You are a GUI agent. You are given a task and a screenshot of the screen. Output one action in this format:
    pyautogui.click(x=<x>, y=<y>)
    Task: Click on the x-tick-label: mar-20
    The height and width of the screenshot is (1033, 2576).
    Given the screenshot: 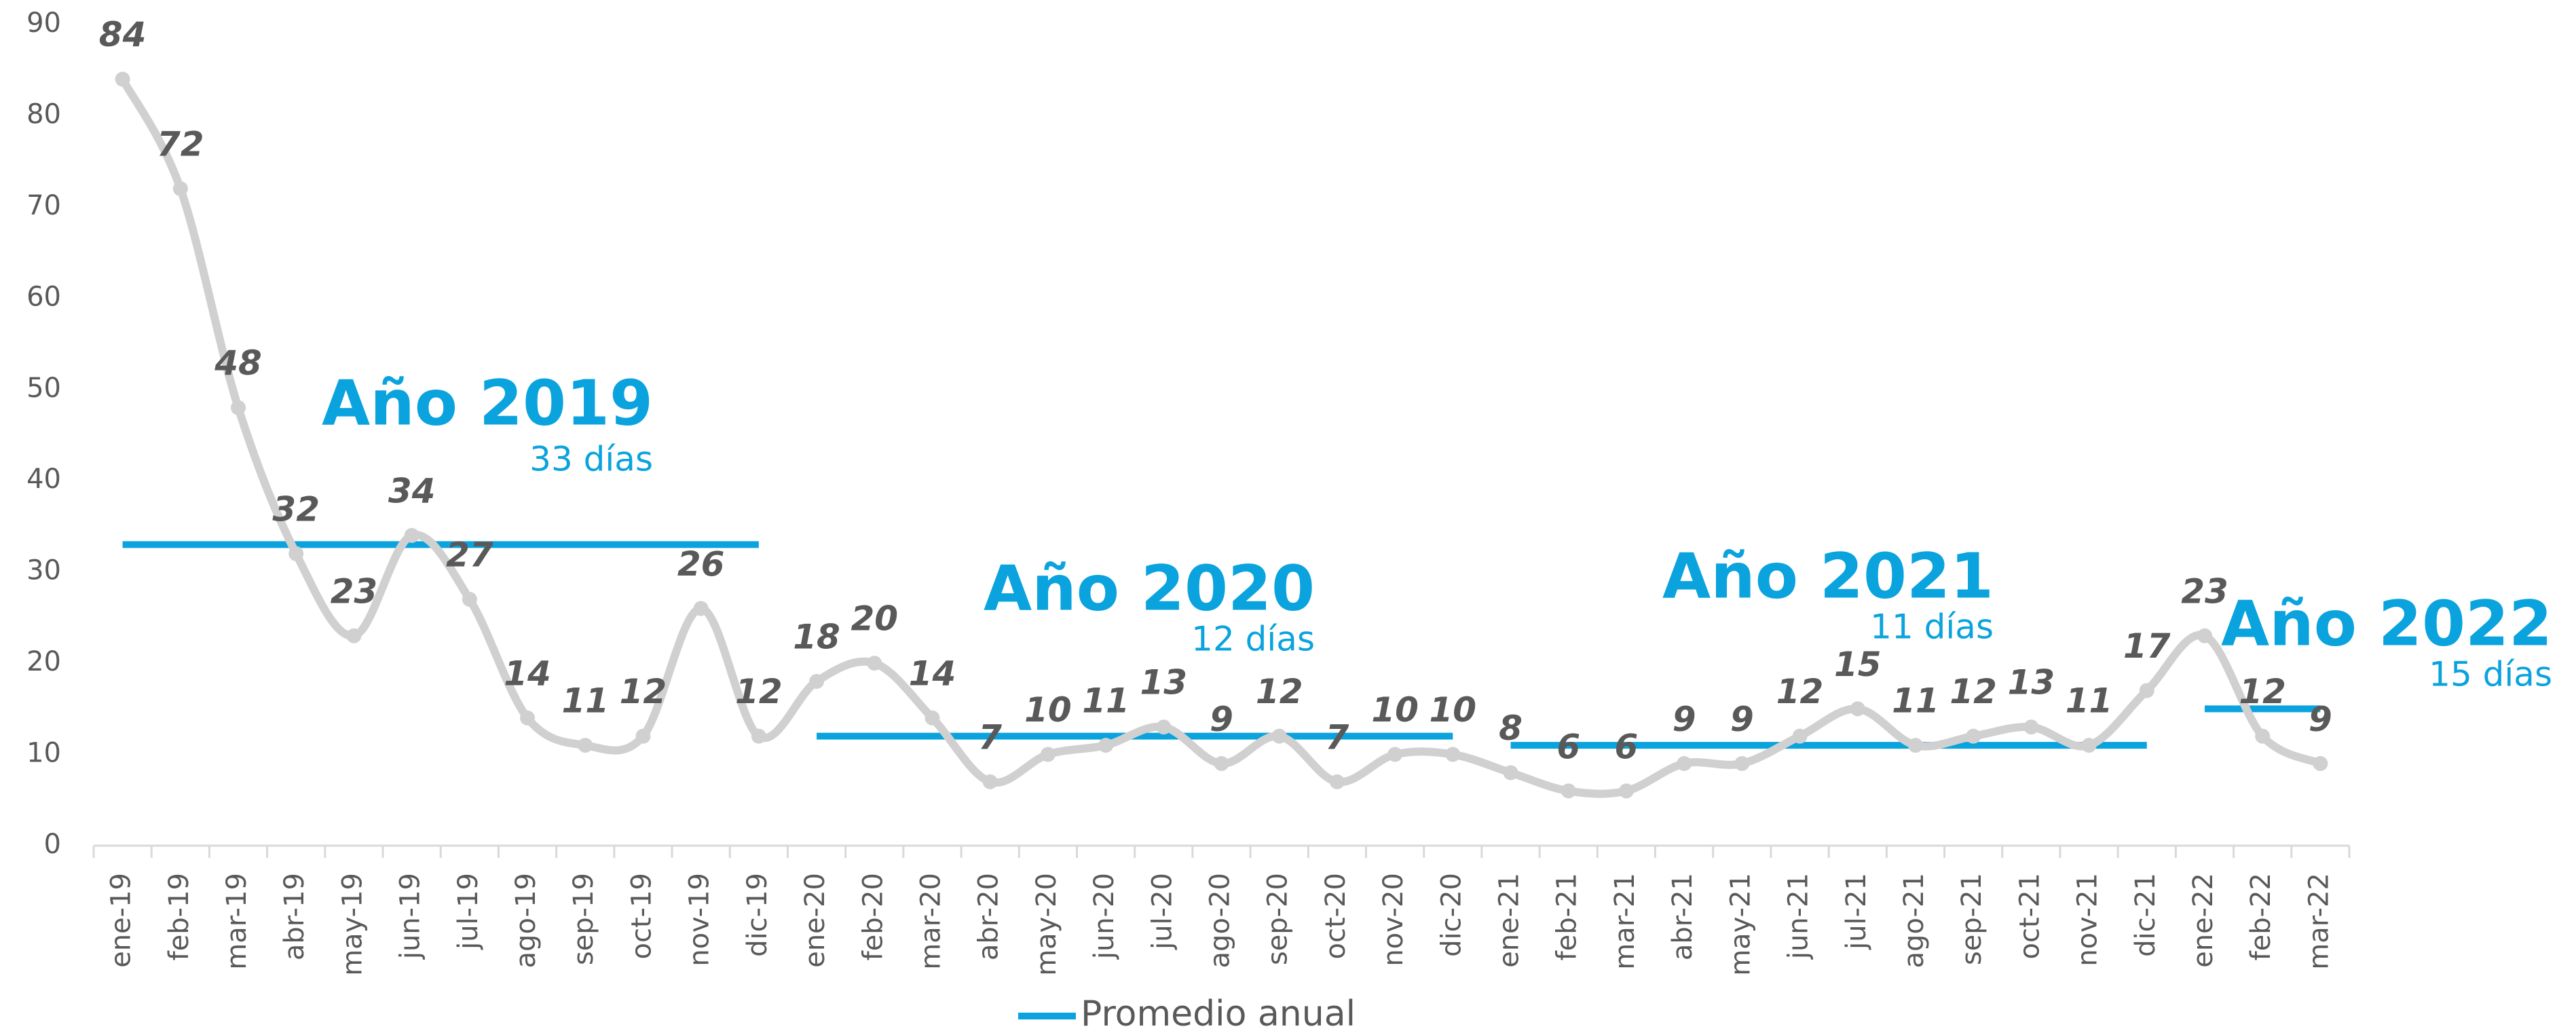 What is the action you would take?
    pyautogui.click(x=931, y=921)
    